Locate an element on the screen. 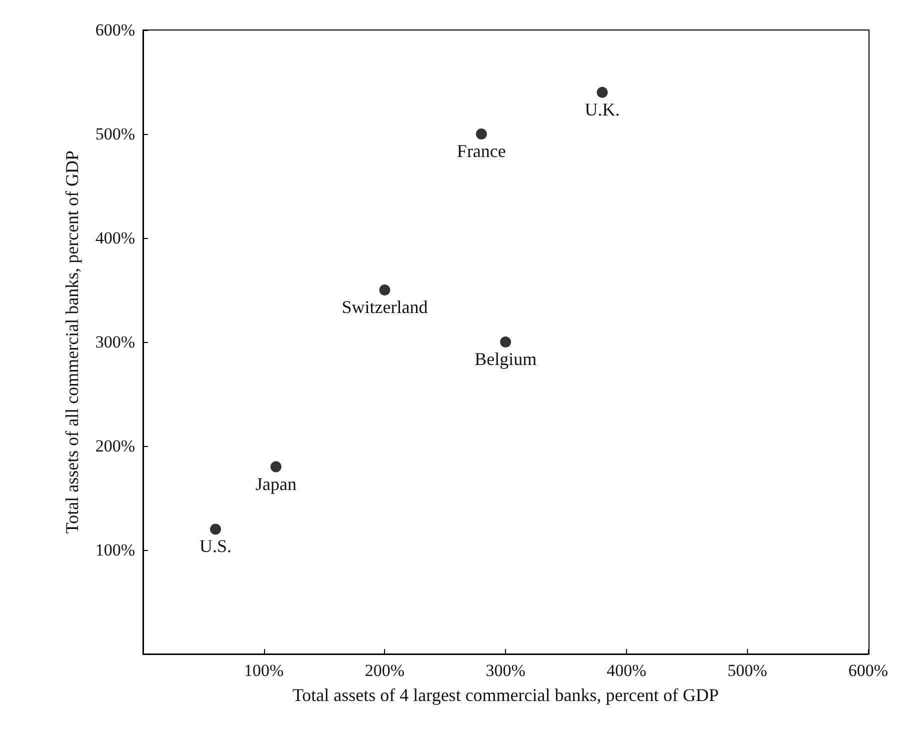 The width and height of the screenshot is (899, 740). y-tick-label: 400% is located at coordinates (115, 238).